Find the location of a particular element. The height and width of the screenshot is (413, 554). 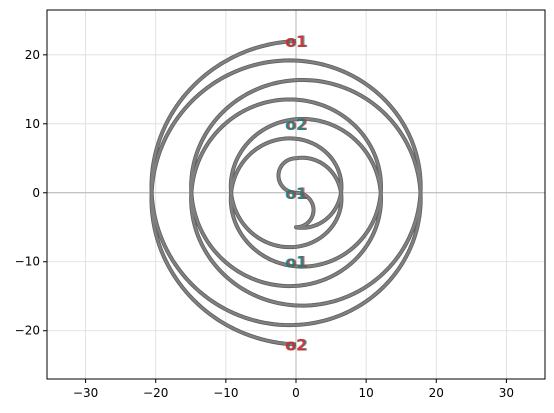

x-tick-label: 0 is located at coordinates (296, 393).